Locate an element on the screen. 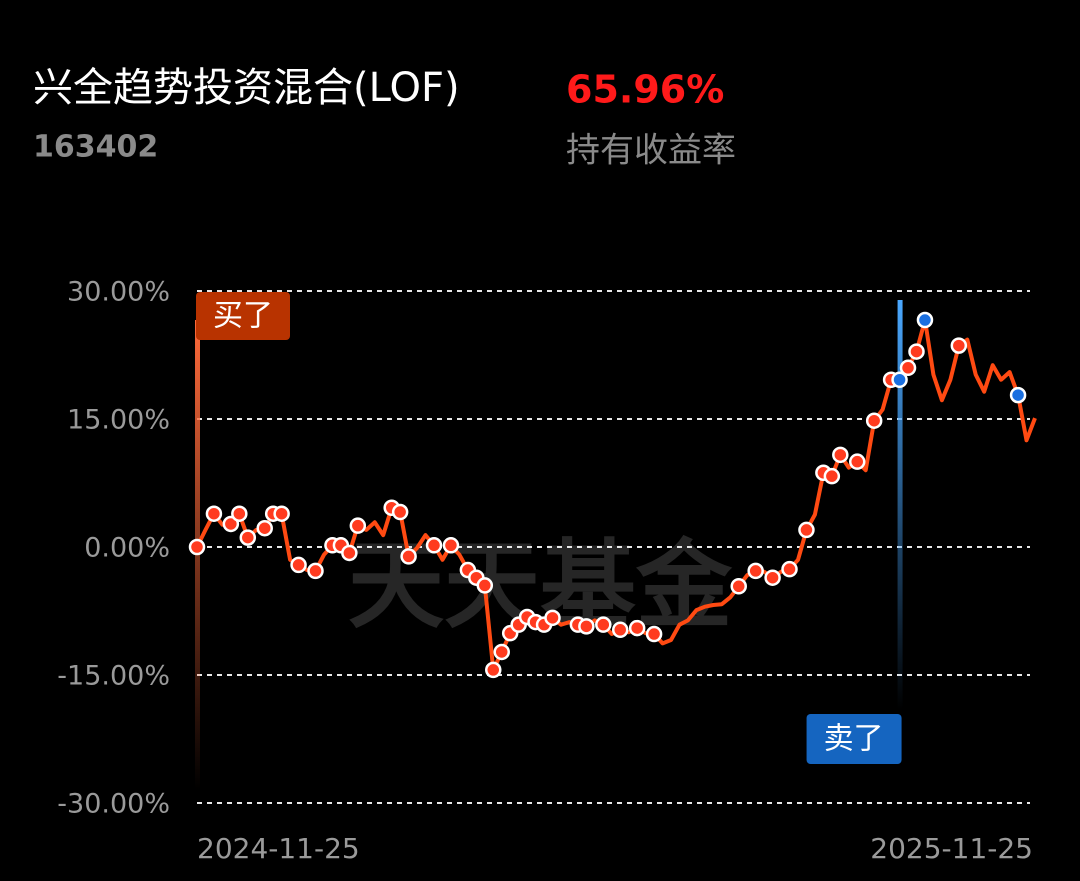 Image resolution: width=1080 pixels, height=881 pixels. x-tick-label: 2024-11-25 is located at coordinates (278, 848).